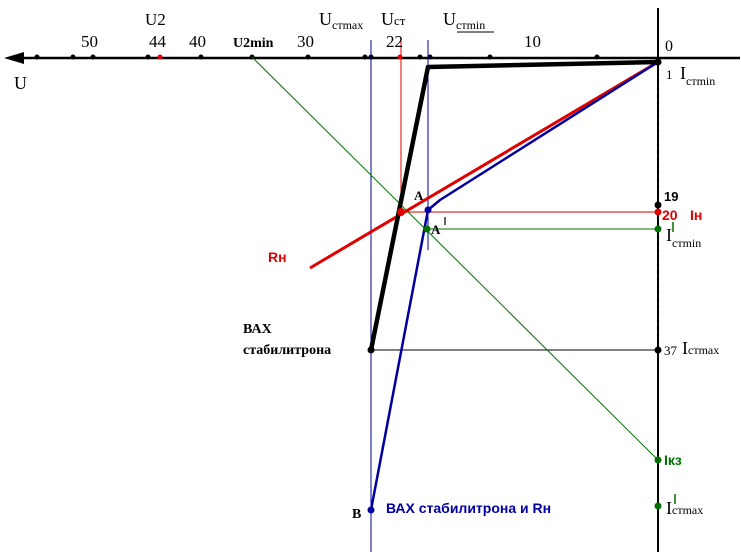  What do you see at coordinates (14, 58) in the screenshot?
I see `voltage-axis-arrow-icon` at bounding box center [14, 58].